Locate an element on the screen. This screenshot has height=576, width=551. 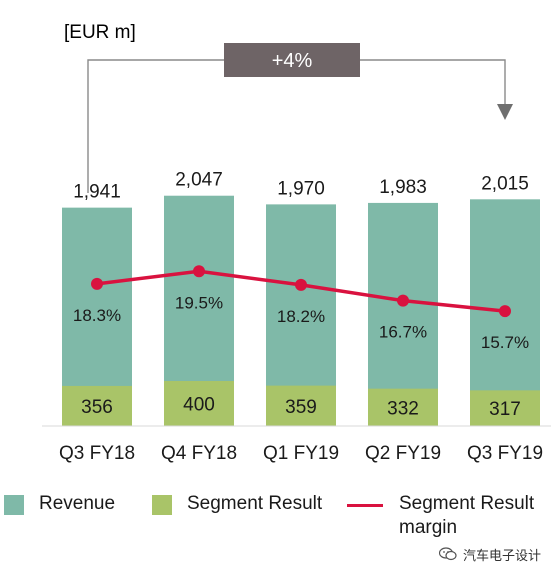
segment-result-bar-q3-fy18 is located at coordinates (97, 405).